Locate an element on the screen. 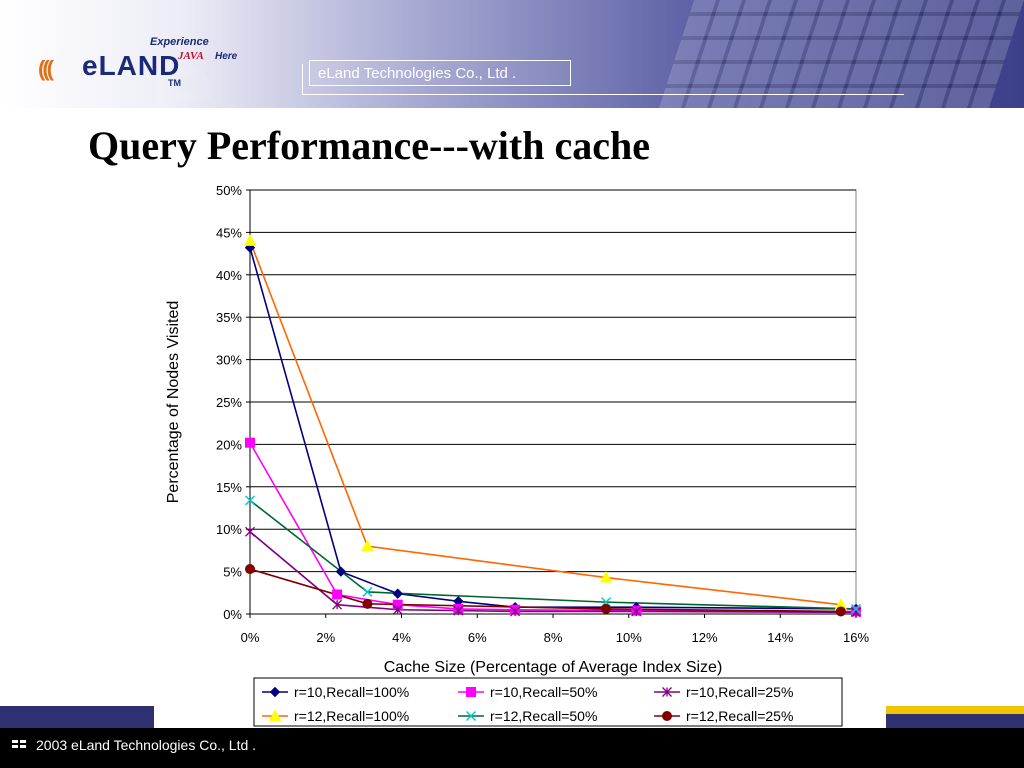 The image size is (1024, 768). y-tick-label: 10% is located at coordinates (229, 529).